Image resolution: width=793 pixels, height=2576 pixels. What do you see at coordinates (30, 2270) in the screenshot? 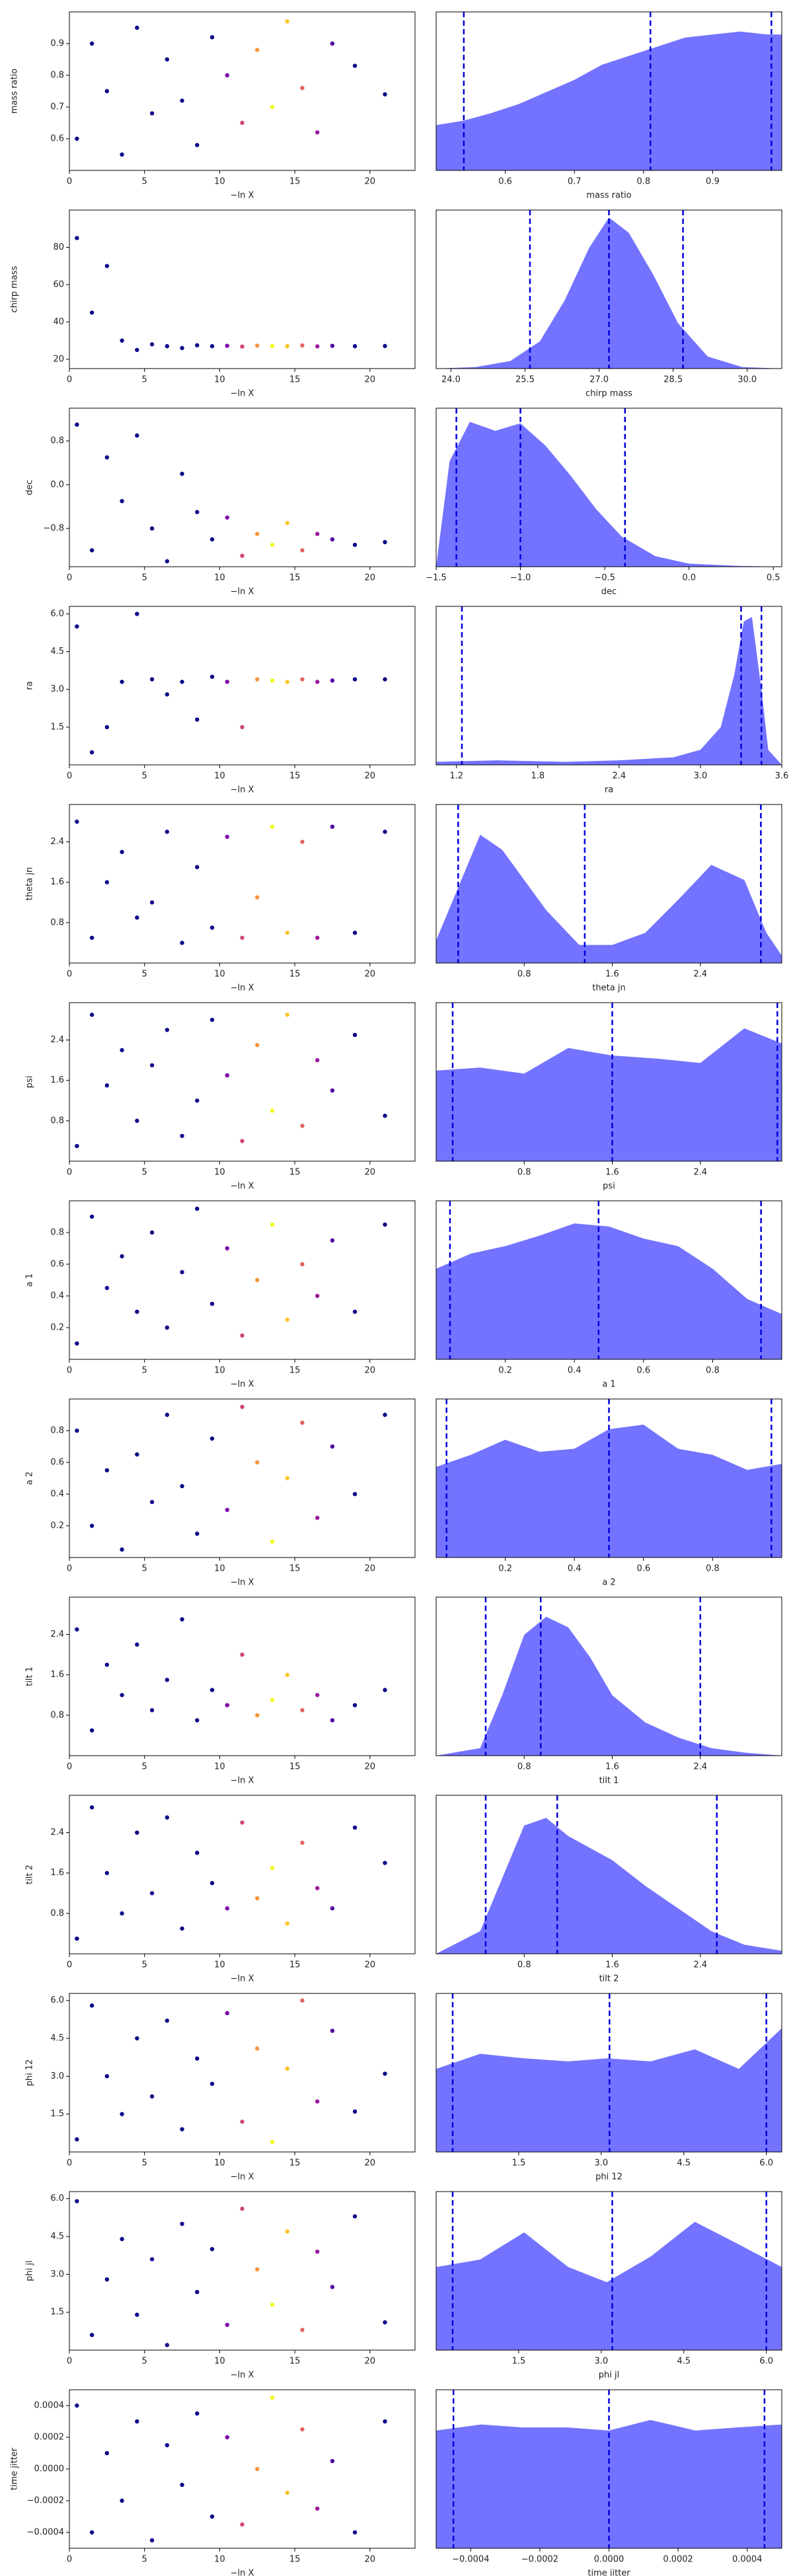
I see `y-axis-label: phi jl` at bounding box center [30, 2270].